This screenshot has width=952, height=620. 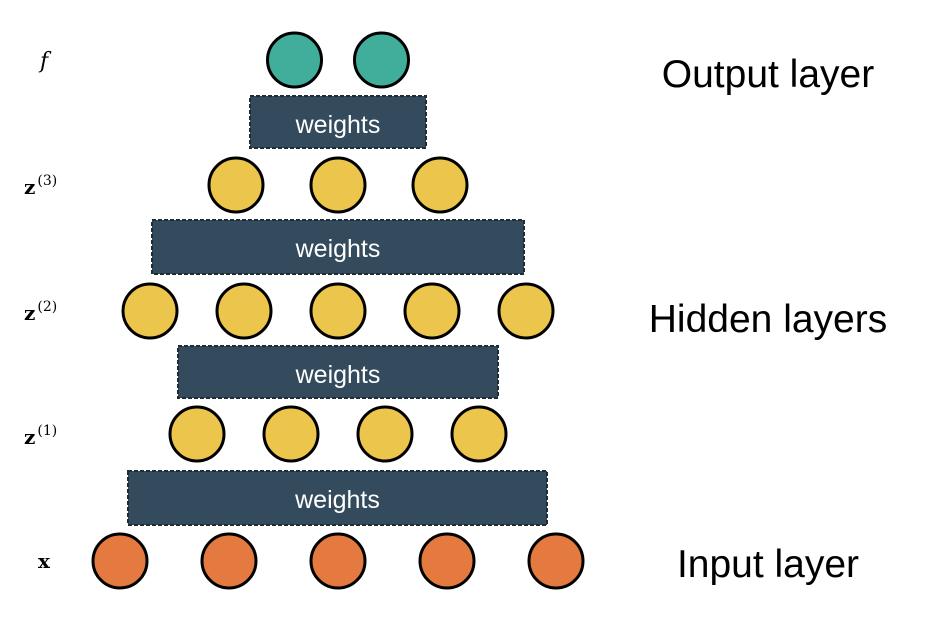 I want to click on w-z2-label: weights, so click(x=338, y=375).